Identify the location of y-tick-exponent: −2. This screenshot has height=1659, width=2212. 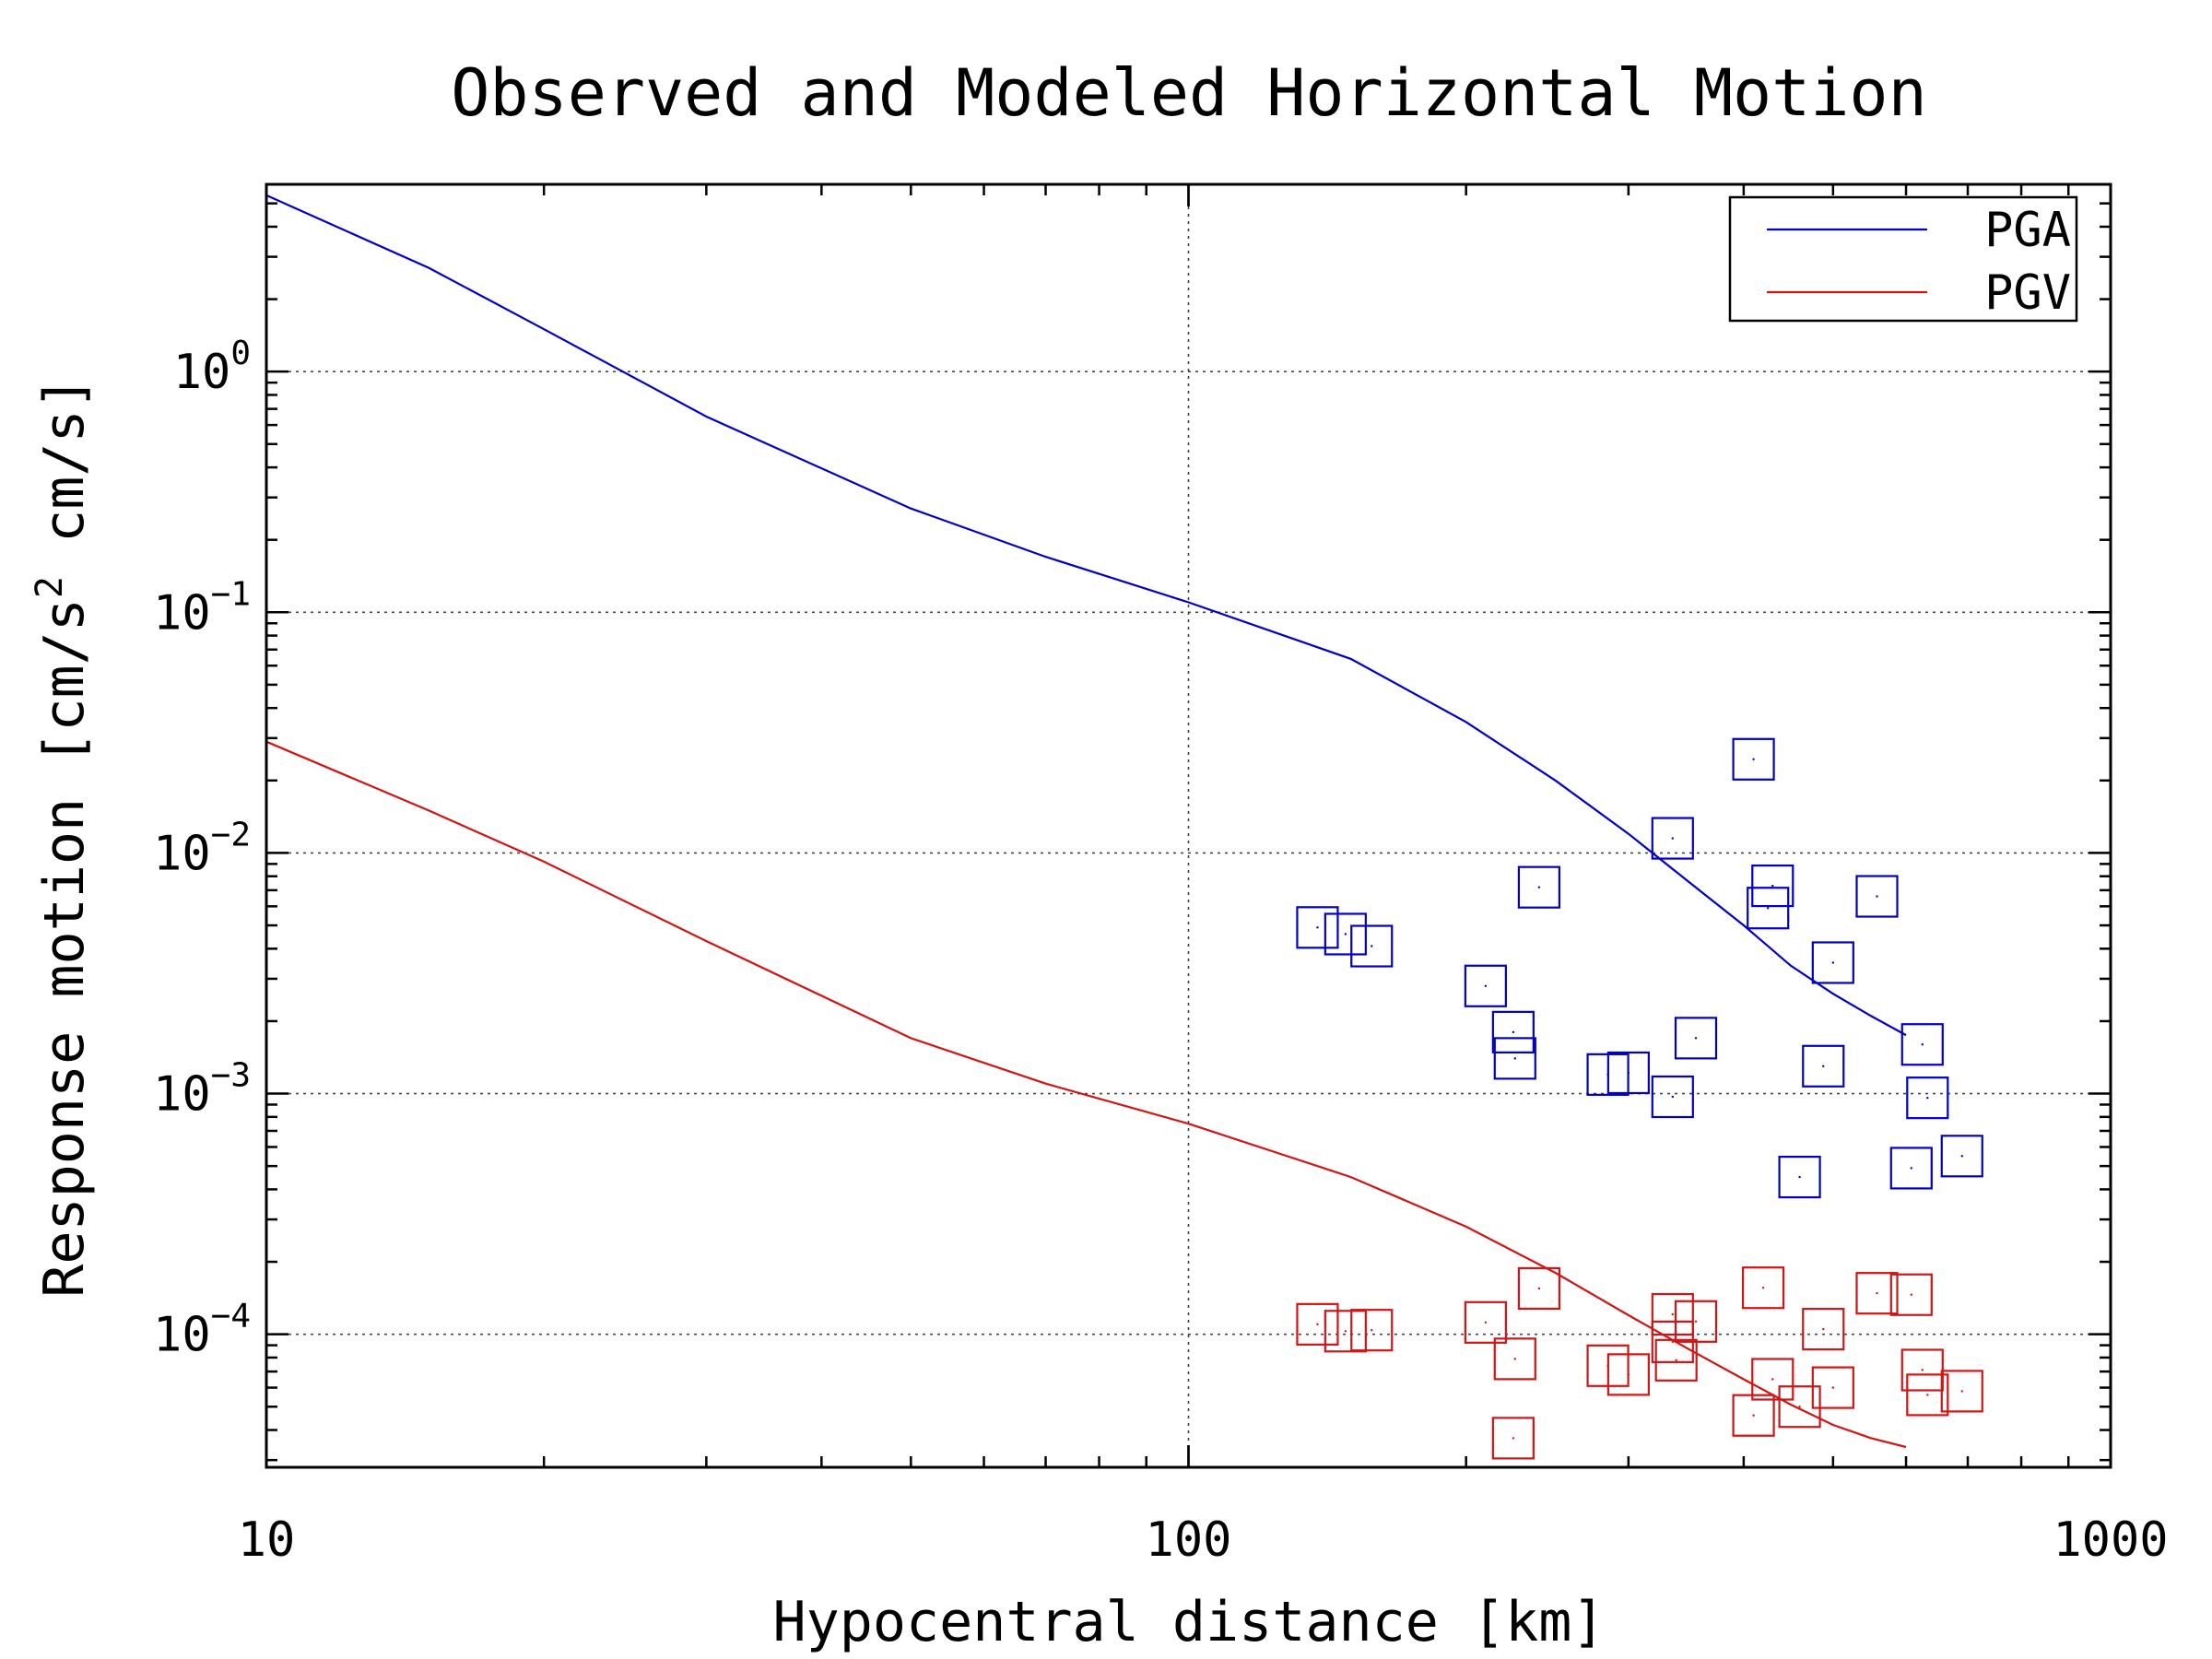
(231, 834).